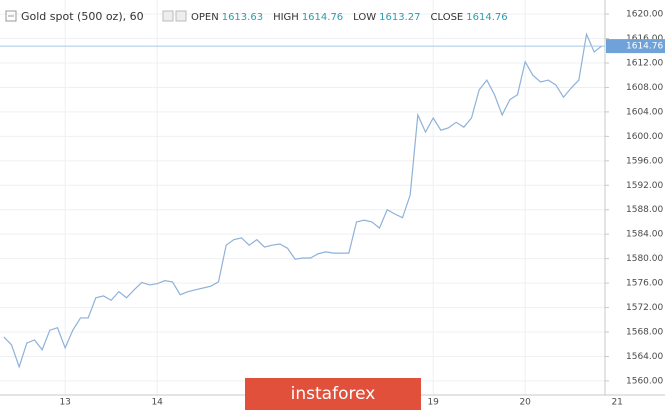 The width and height of the screenshot is (665, 410). Describe the element at coordinates (242, 17) in the screenshot. I see `ohlc-value: 1613.63` at that location.